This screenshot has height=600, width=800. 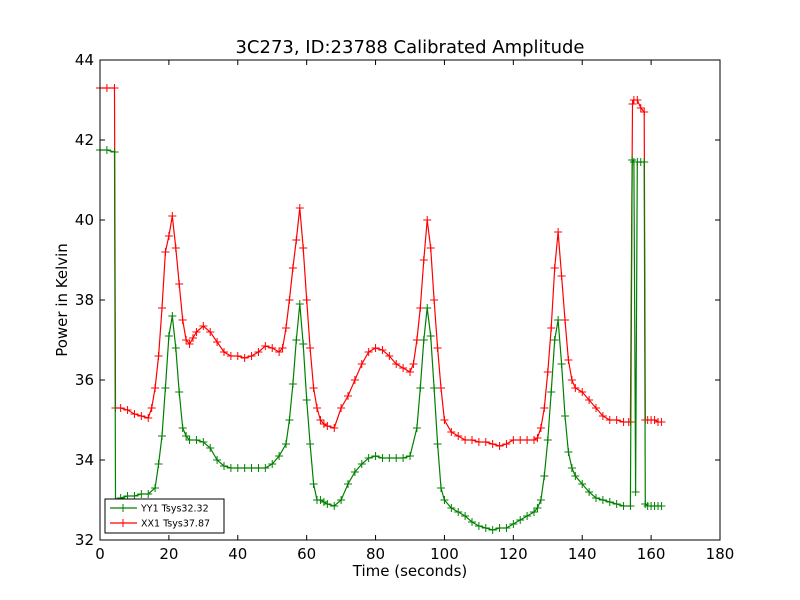 What do you see at coordinates (84, 220) in the screenshot?
I see `y-tick-label: 40` at bounding box center [84, 220].